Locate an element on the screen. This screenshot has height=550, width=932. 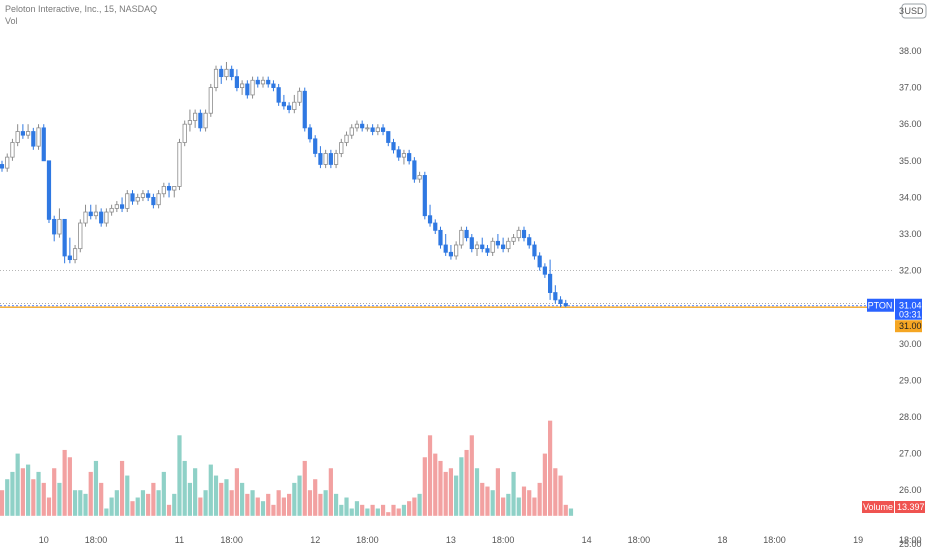
y-tick-label: 27.00 is located at coordinates (910, 454).